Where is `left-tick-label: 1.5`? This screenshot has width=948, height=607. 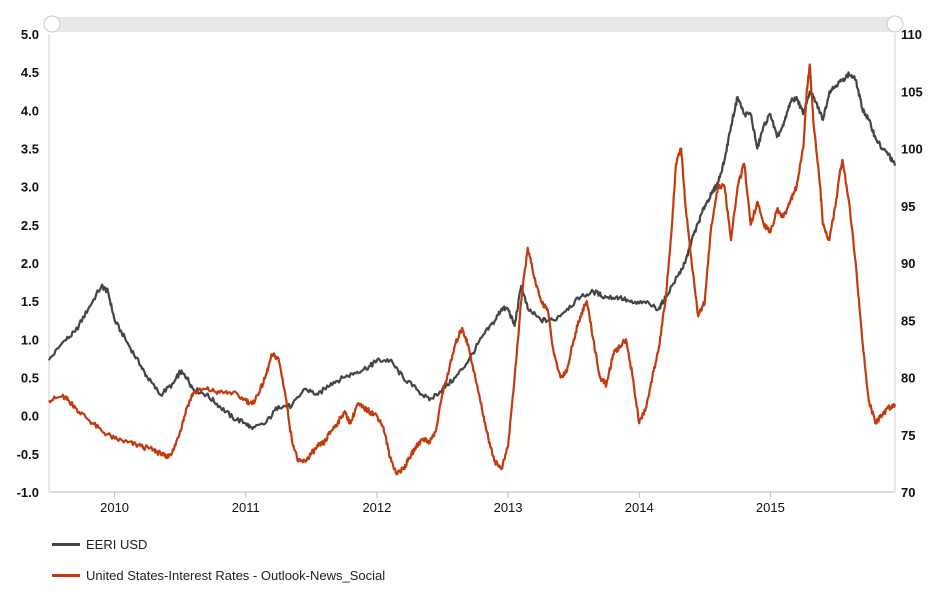
left-tick-label: 1.5 is located at coordinates (30, 301).